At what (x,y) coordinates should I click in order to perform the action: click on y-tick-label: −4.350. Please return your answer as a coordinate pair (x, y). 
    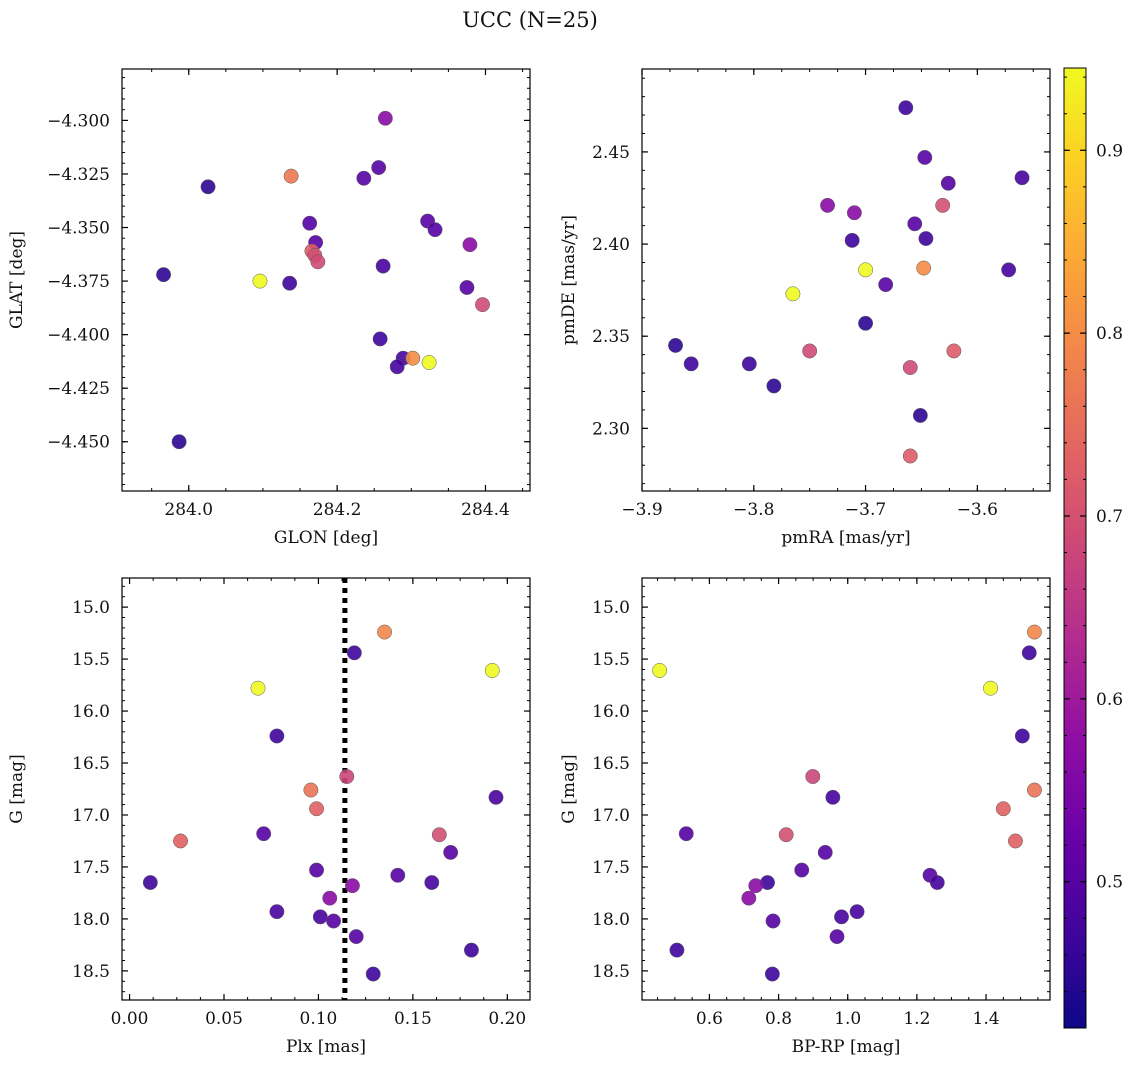
    Looking at the image, I should click on (78, 229).